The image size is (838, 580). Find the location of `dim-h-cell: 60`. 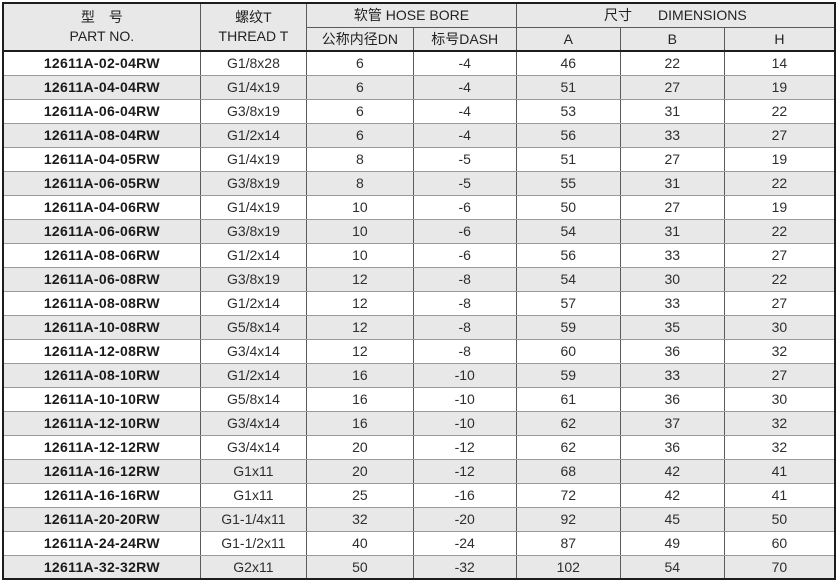

dim-h-cell: 60 is located at coordinates (779, 543).